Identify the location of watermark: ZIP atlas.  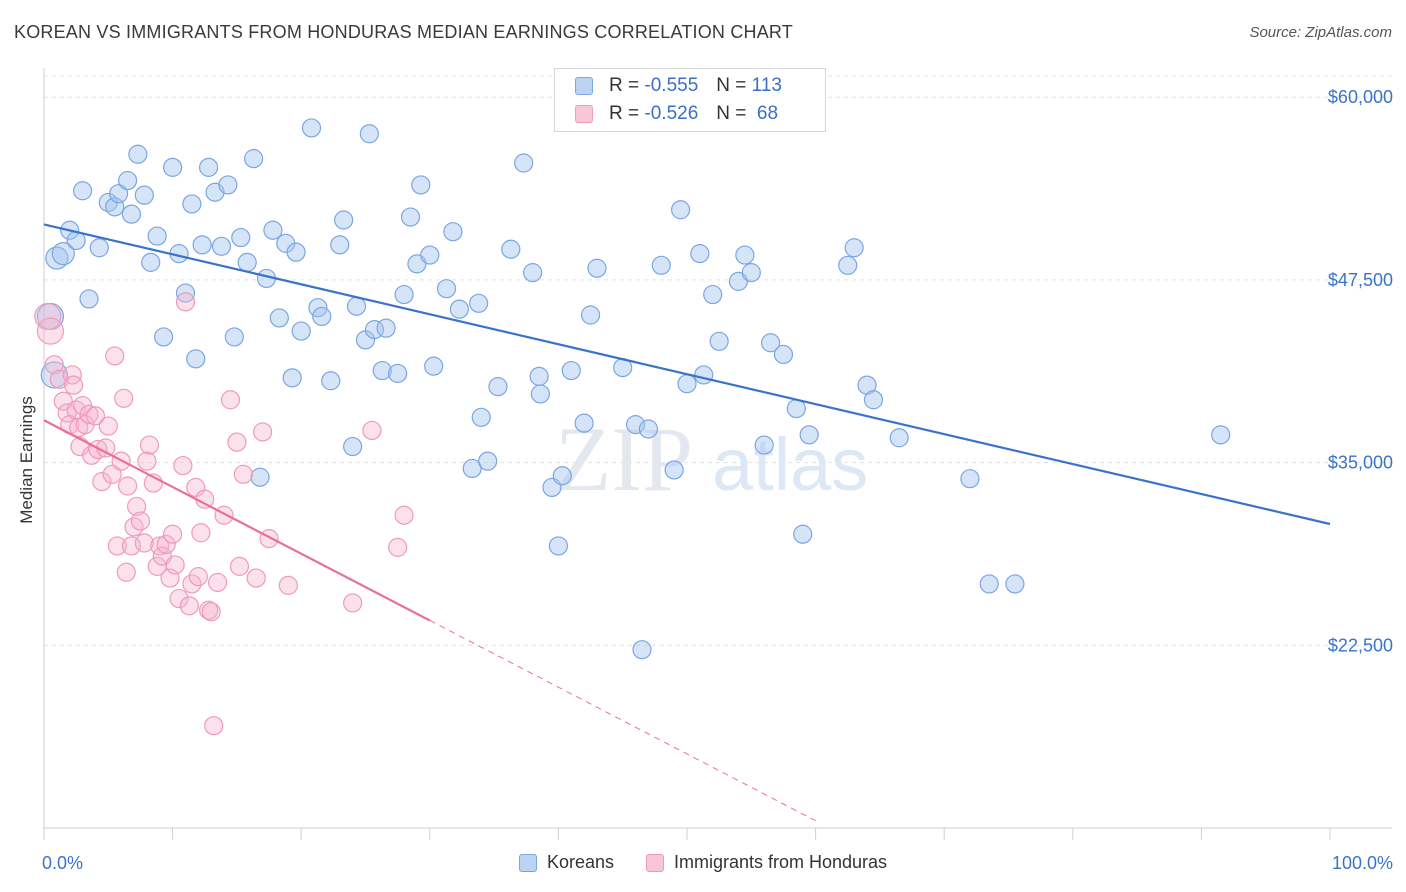
(711, 459).